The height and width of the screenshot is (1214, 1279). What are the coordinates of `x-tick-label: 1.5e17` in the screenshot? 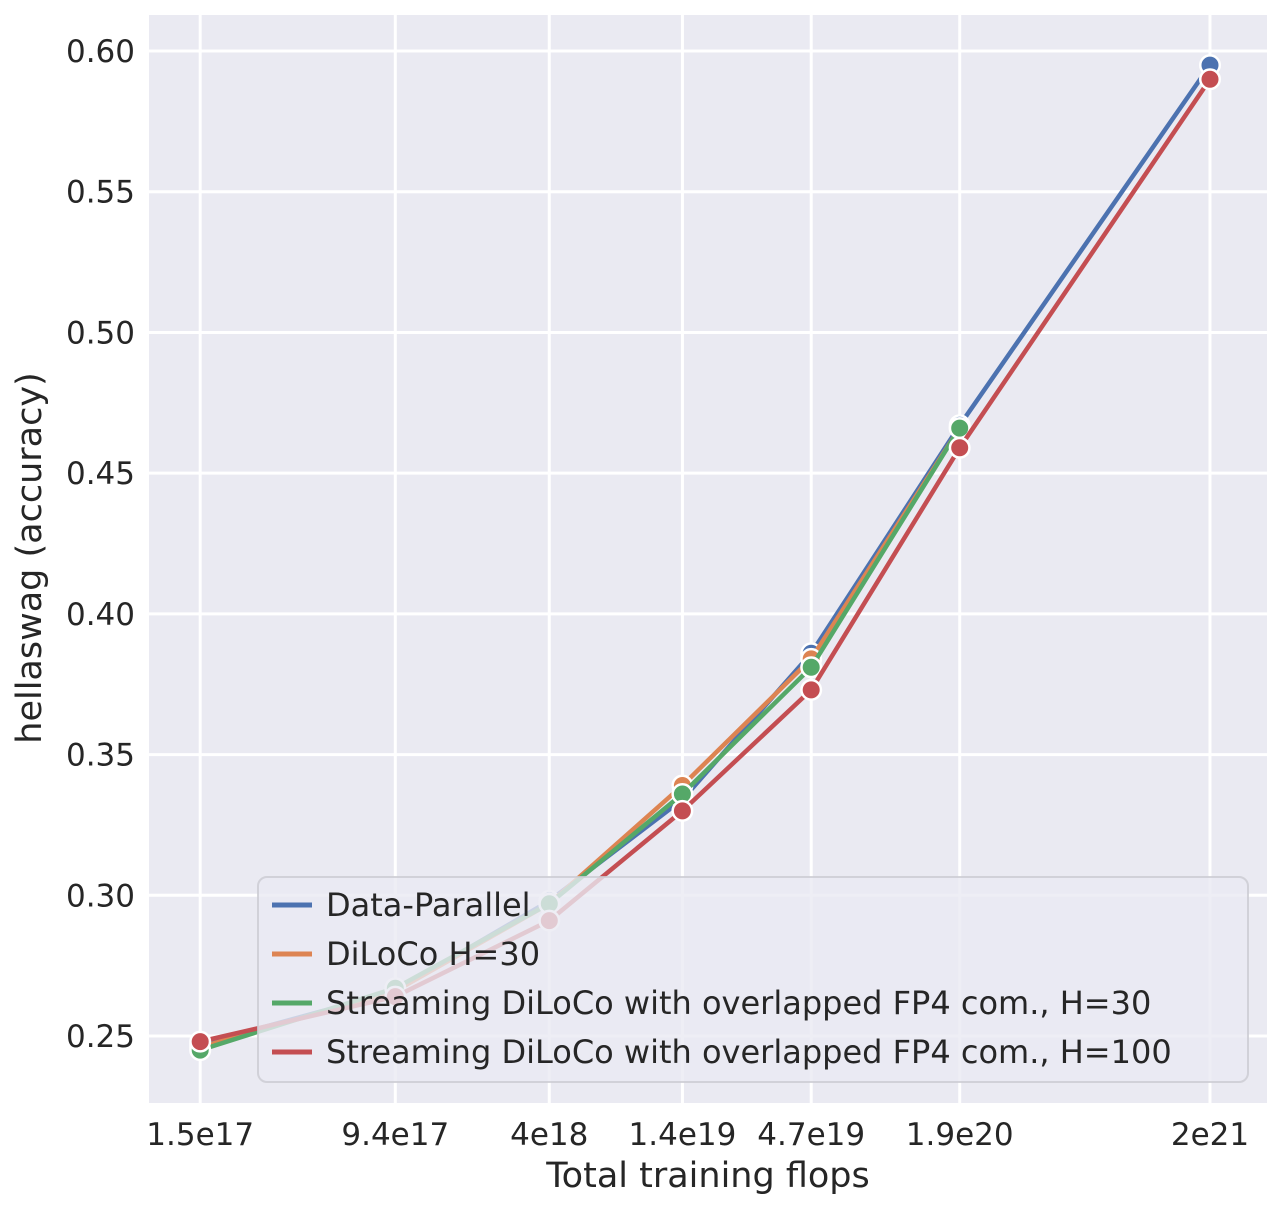 It's located at (200, 1135).